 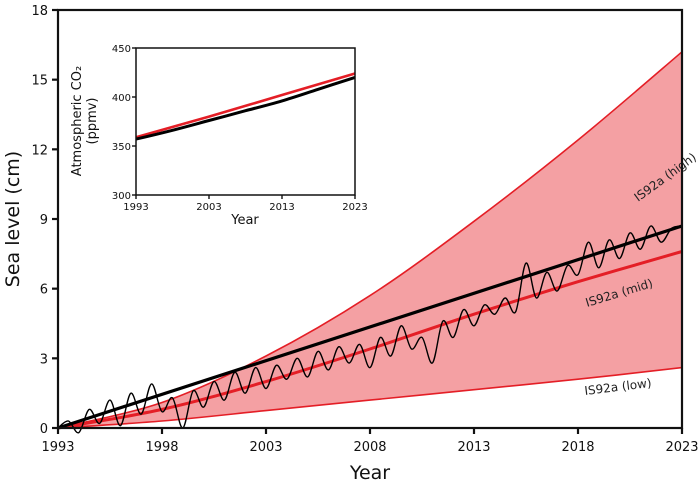 I want to click on x-tick-label: 2003, so click(x=265, y=447).